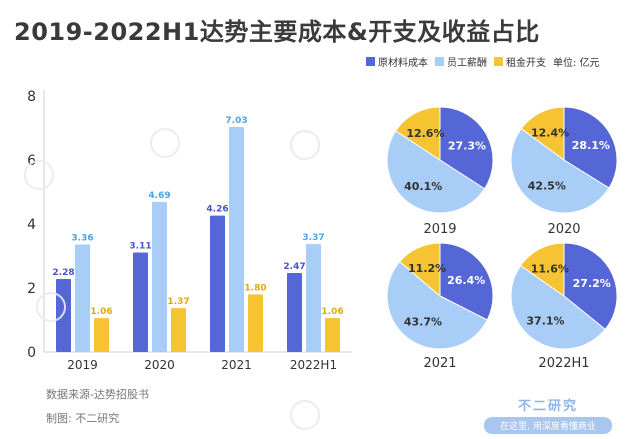 This screenshot has height=439, width=641. What do you see at coordinates (576, 63) in the screenshot?
I see `unit-label: 单位: 亿元` at bounding box center [576, 63].